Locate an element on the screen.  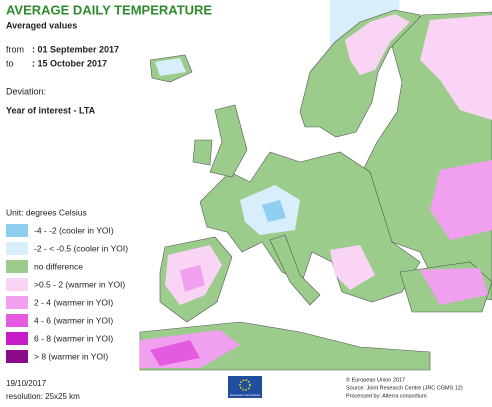
eu-logo is located at coordinates (245, 387).